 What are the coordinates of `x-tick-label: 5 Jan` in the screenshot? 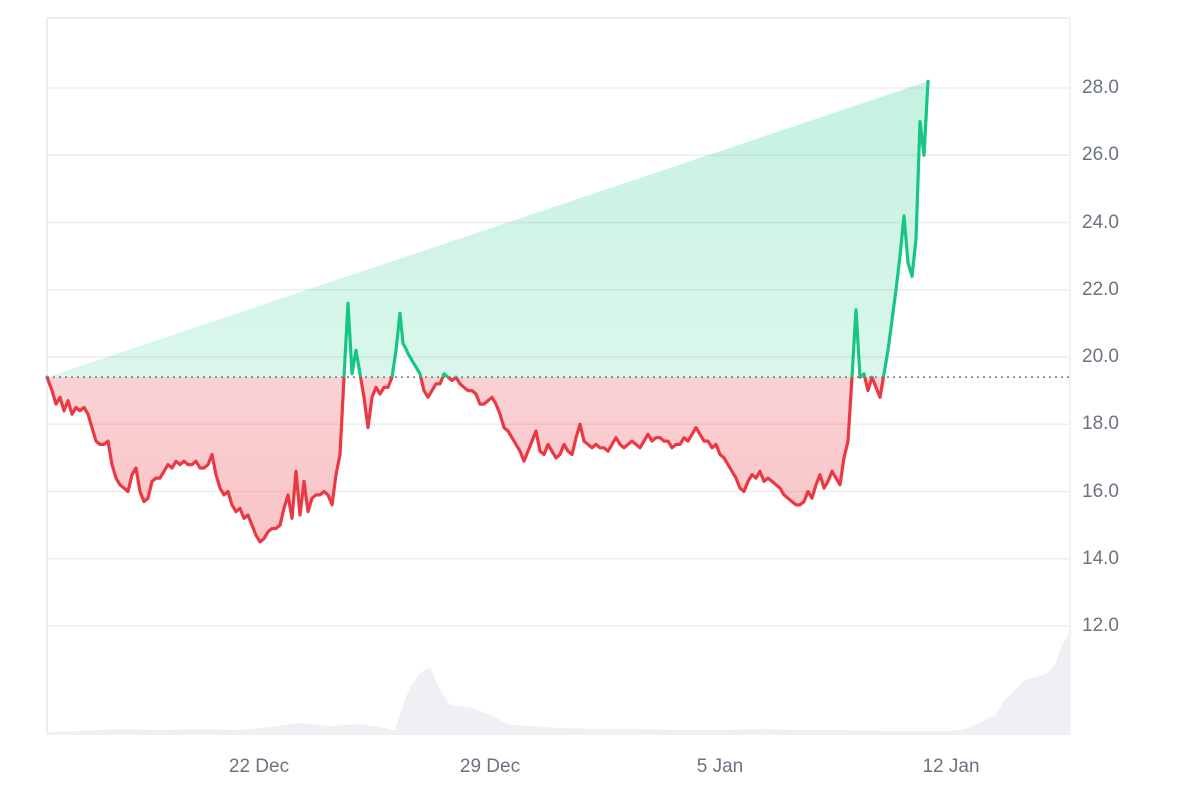 It's located at (720, 766).